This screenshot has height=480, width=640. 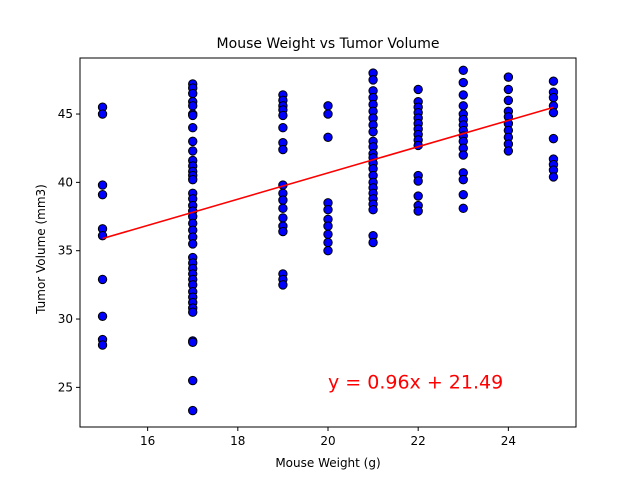 I want to click on x-tick-label: 18, so click(x=237, y=441).